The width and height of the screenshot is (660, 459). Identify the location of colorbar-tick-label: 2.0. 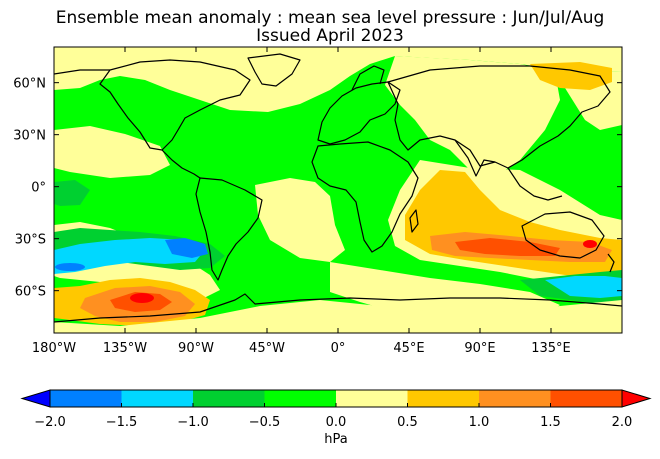
(622, 422).